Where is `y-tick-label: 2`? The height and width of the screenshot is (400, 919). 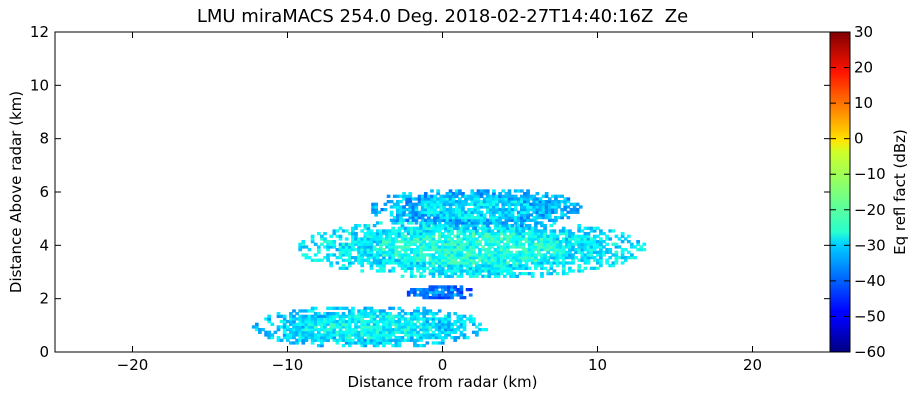
y-tick-label: 2 is located at coordinates (44, 299).